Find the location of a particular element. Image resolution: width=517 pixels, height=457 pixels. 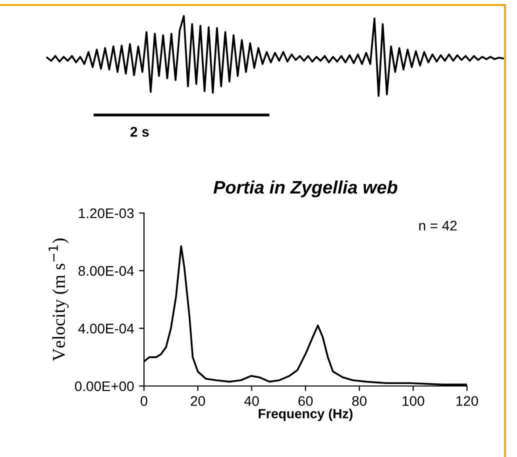

x-tick-label: 120 is located at coordinates (467, 401).